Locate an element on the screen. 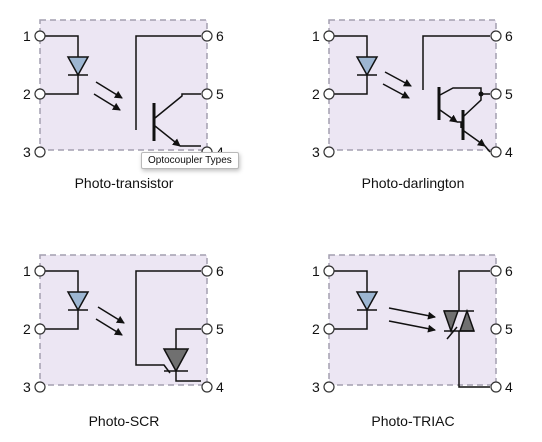 The height and width of the screenshot is (442, 542). package-caption: Photo-TRIAC is located at coordinates (412, 421).